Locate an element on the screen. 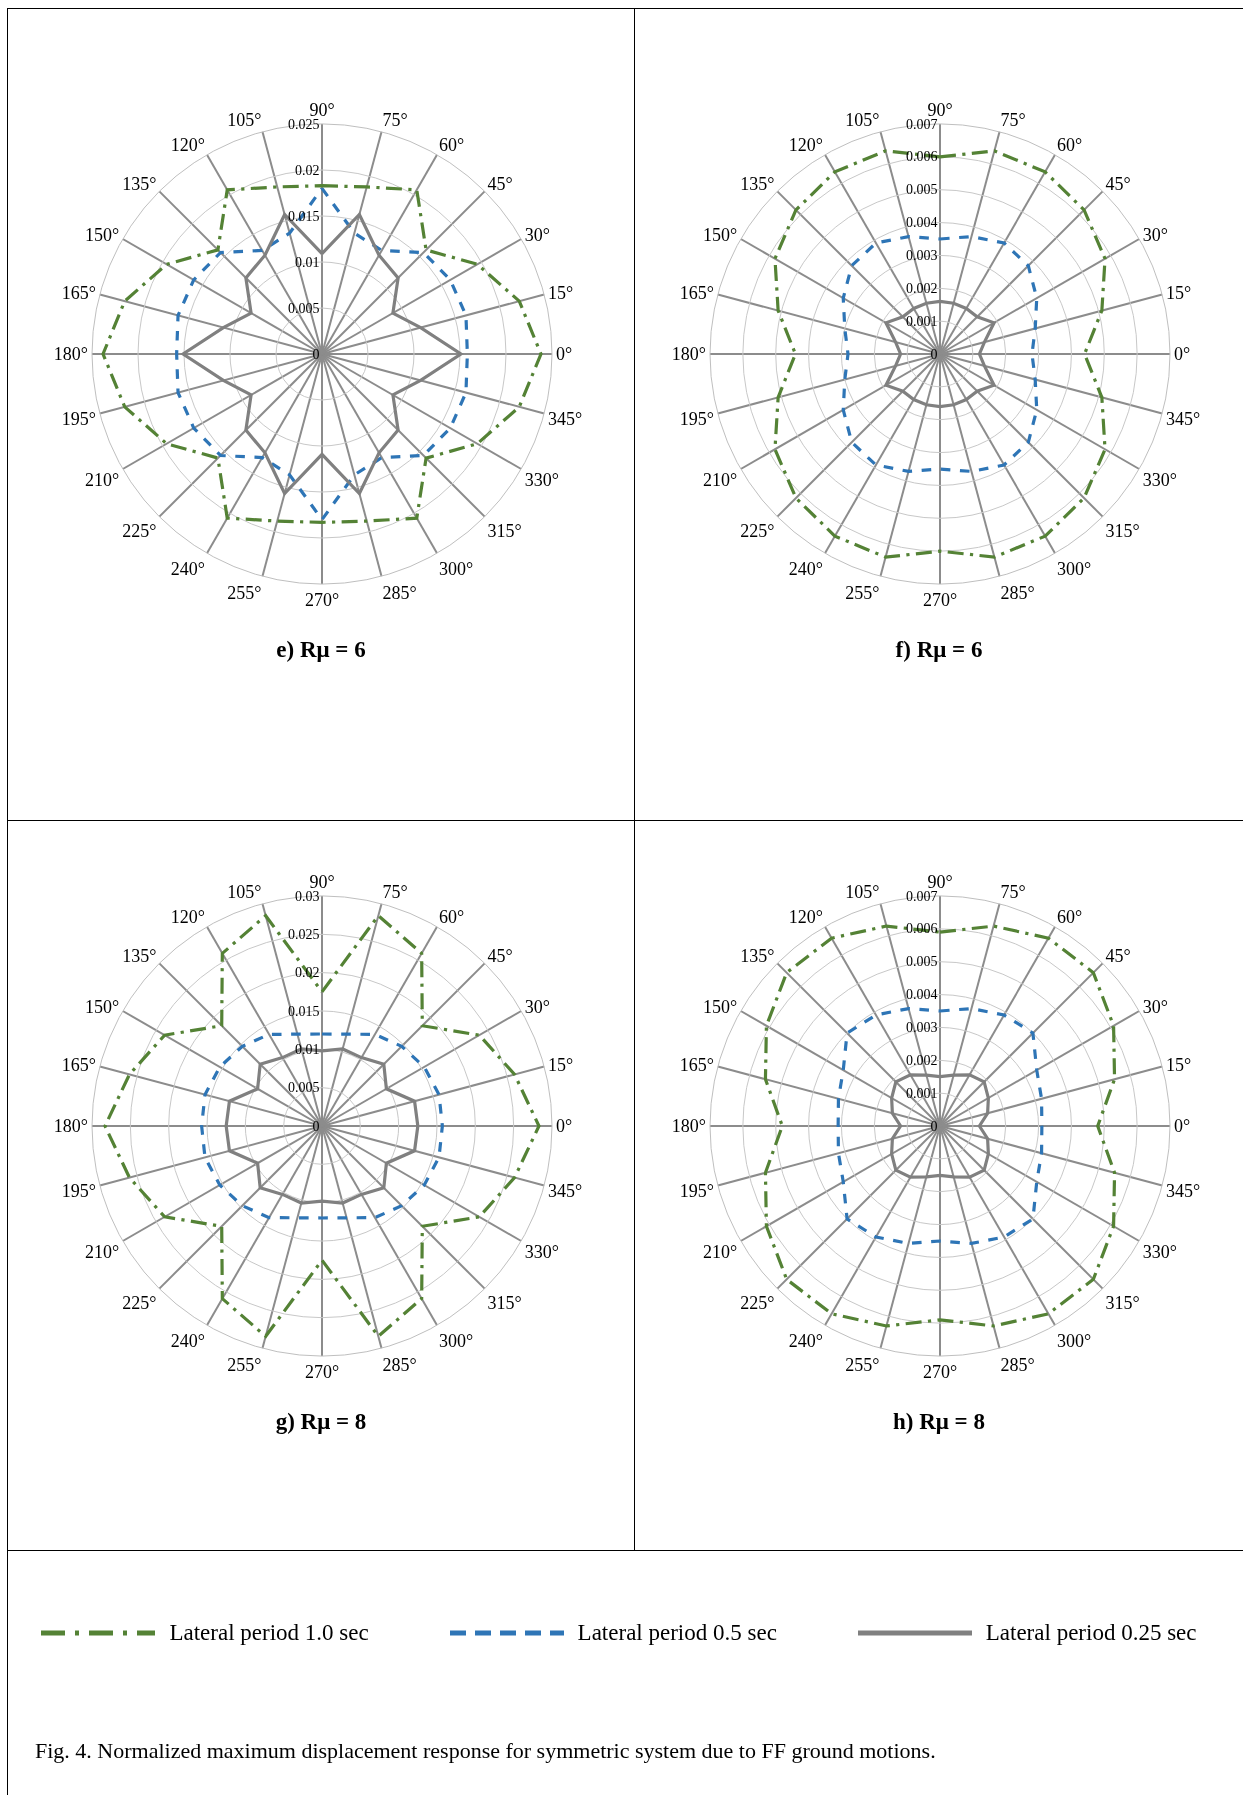 This screenshot has height=1795, width=1243. y-tick-label: 0.003 is located at coordinates (921, 1027).